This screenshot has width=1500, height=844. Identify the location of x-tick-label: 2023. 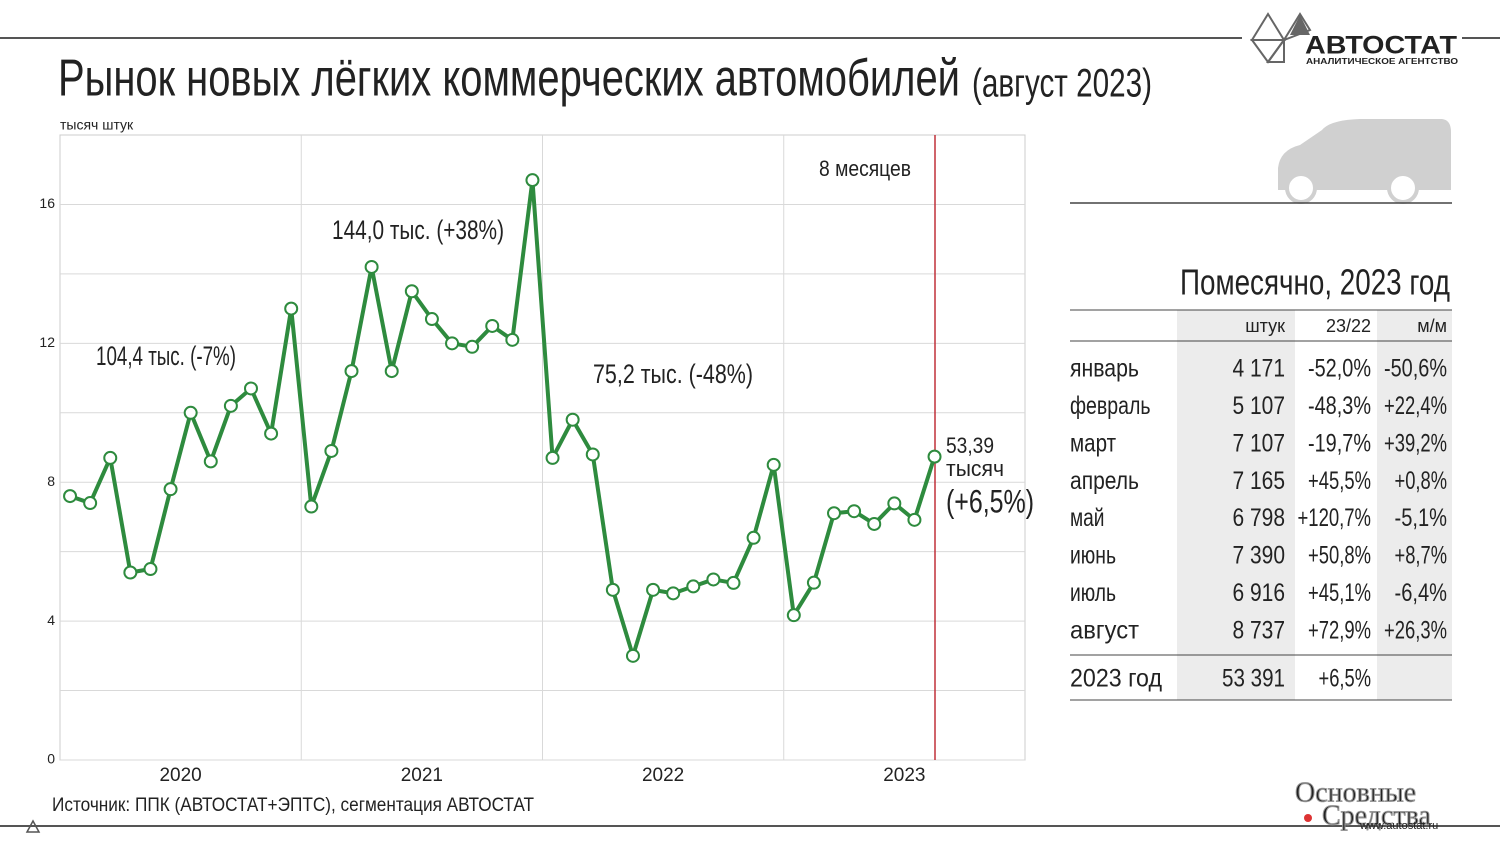
(904, 775).